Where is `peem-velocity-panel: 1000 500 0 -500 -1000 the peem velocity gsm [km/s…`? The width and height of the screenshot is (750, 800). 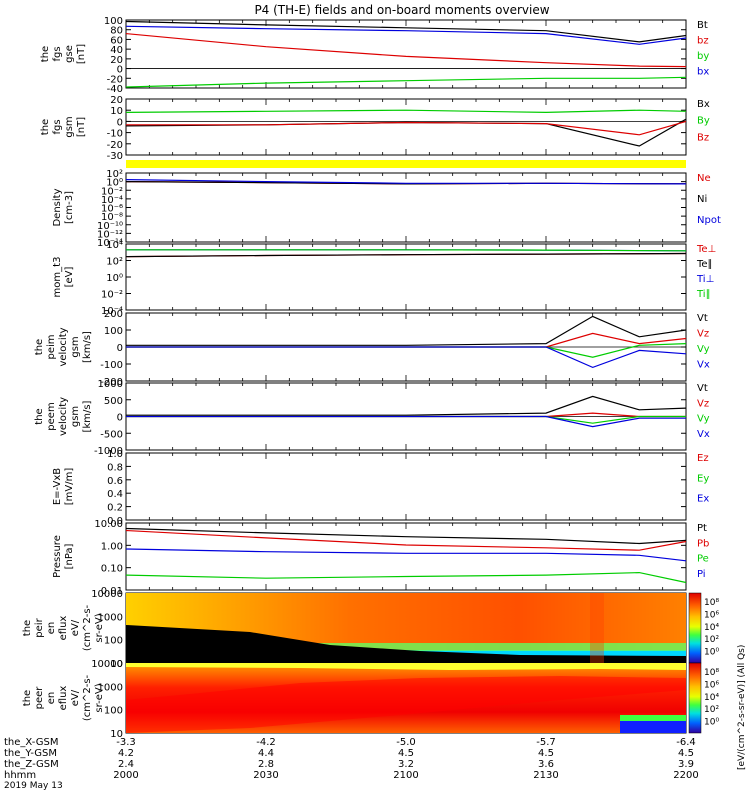 peem-velocity-panel: 1000 500 0 -500 -1000 the peem velocity gsm [km/s… is located at coordinates (372, 418).